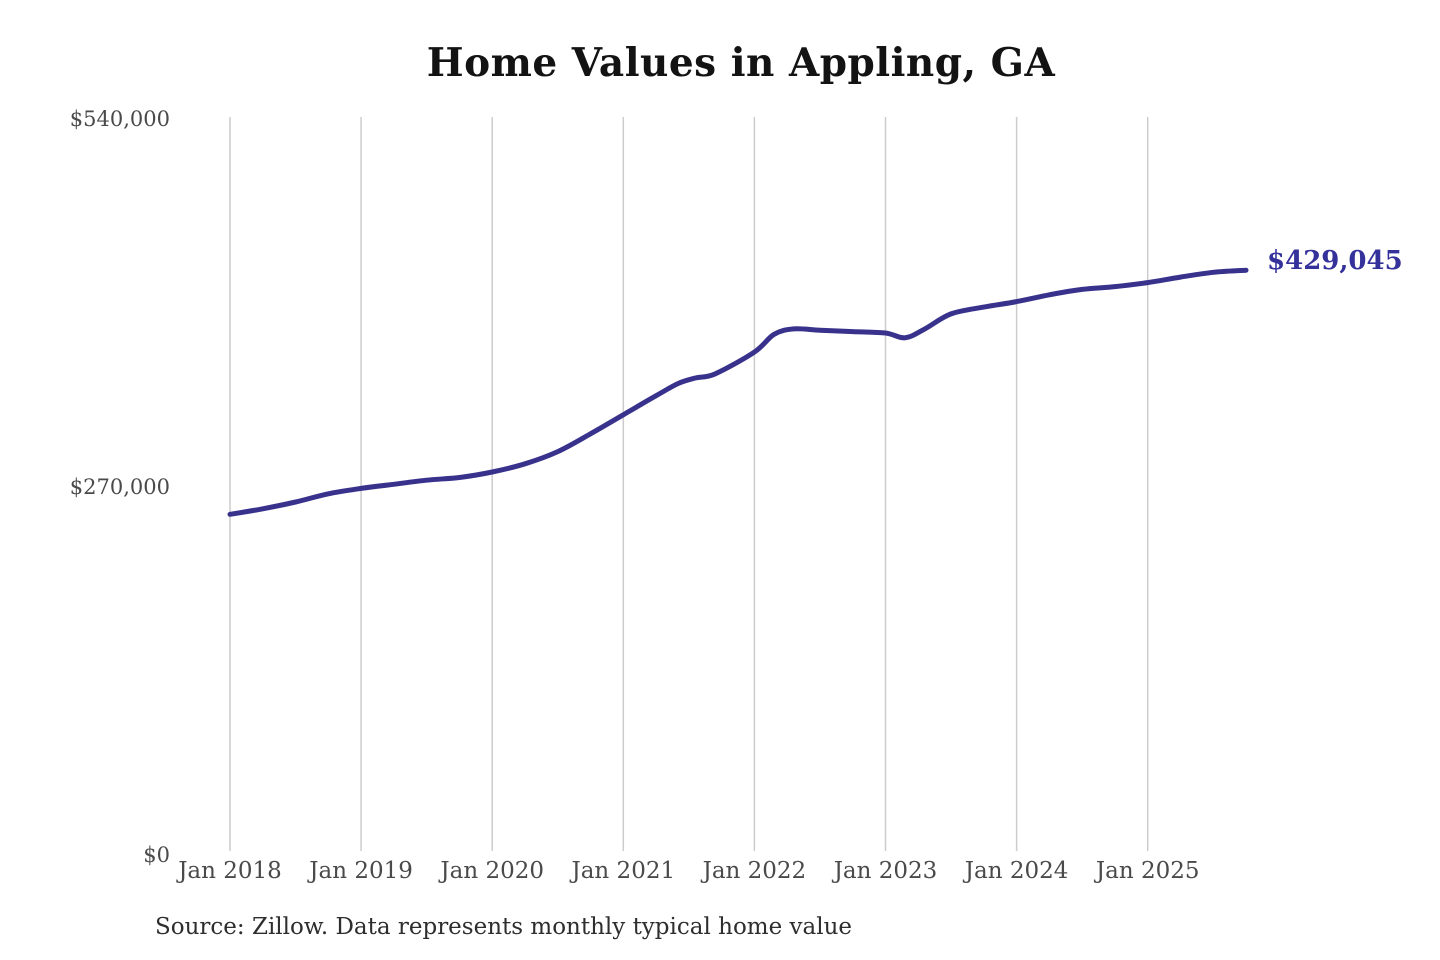 This screenshot has width=1440, height=960. I want to click on x-tick-label: Jan 2018, so click(230, 871).